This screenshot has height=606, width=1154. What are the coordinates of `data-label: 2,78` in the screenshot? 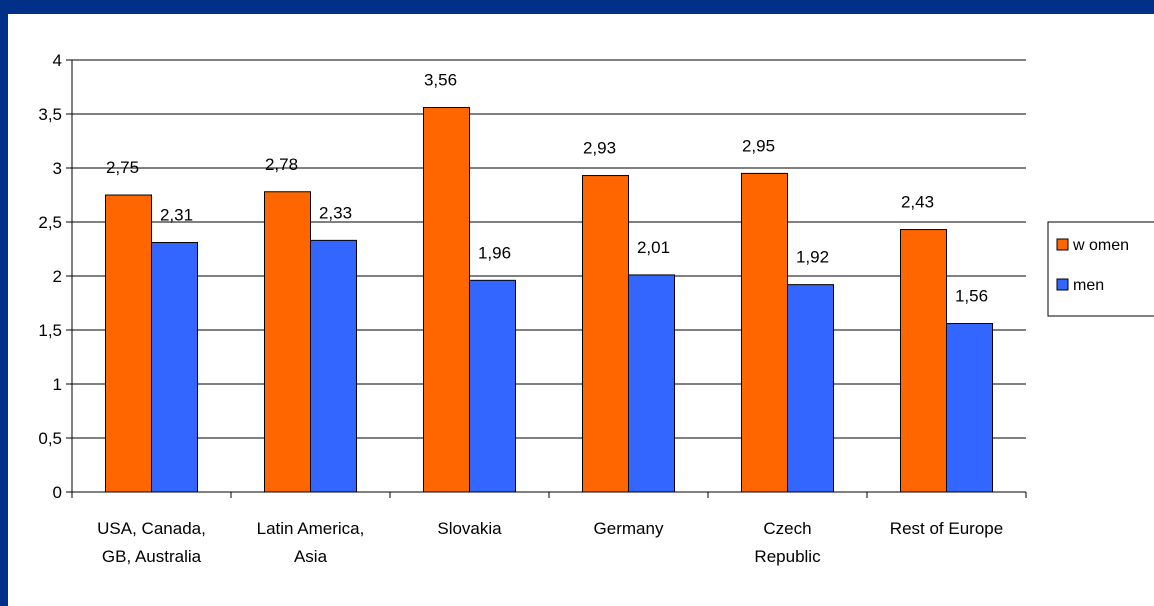 It's located at (281, 164).